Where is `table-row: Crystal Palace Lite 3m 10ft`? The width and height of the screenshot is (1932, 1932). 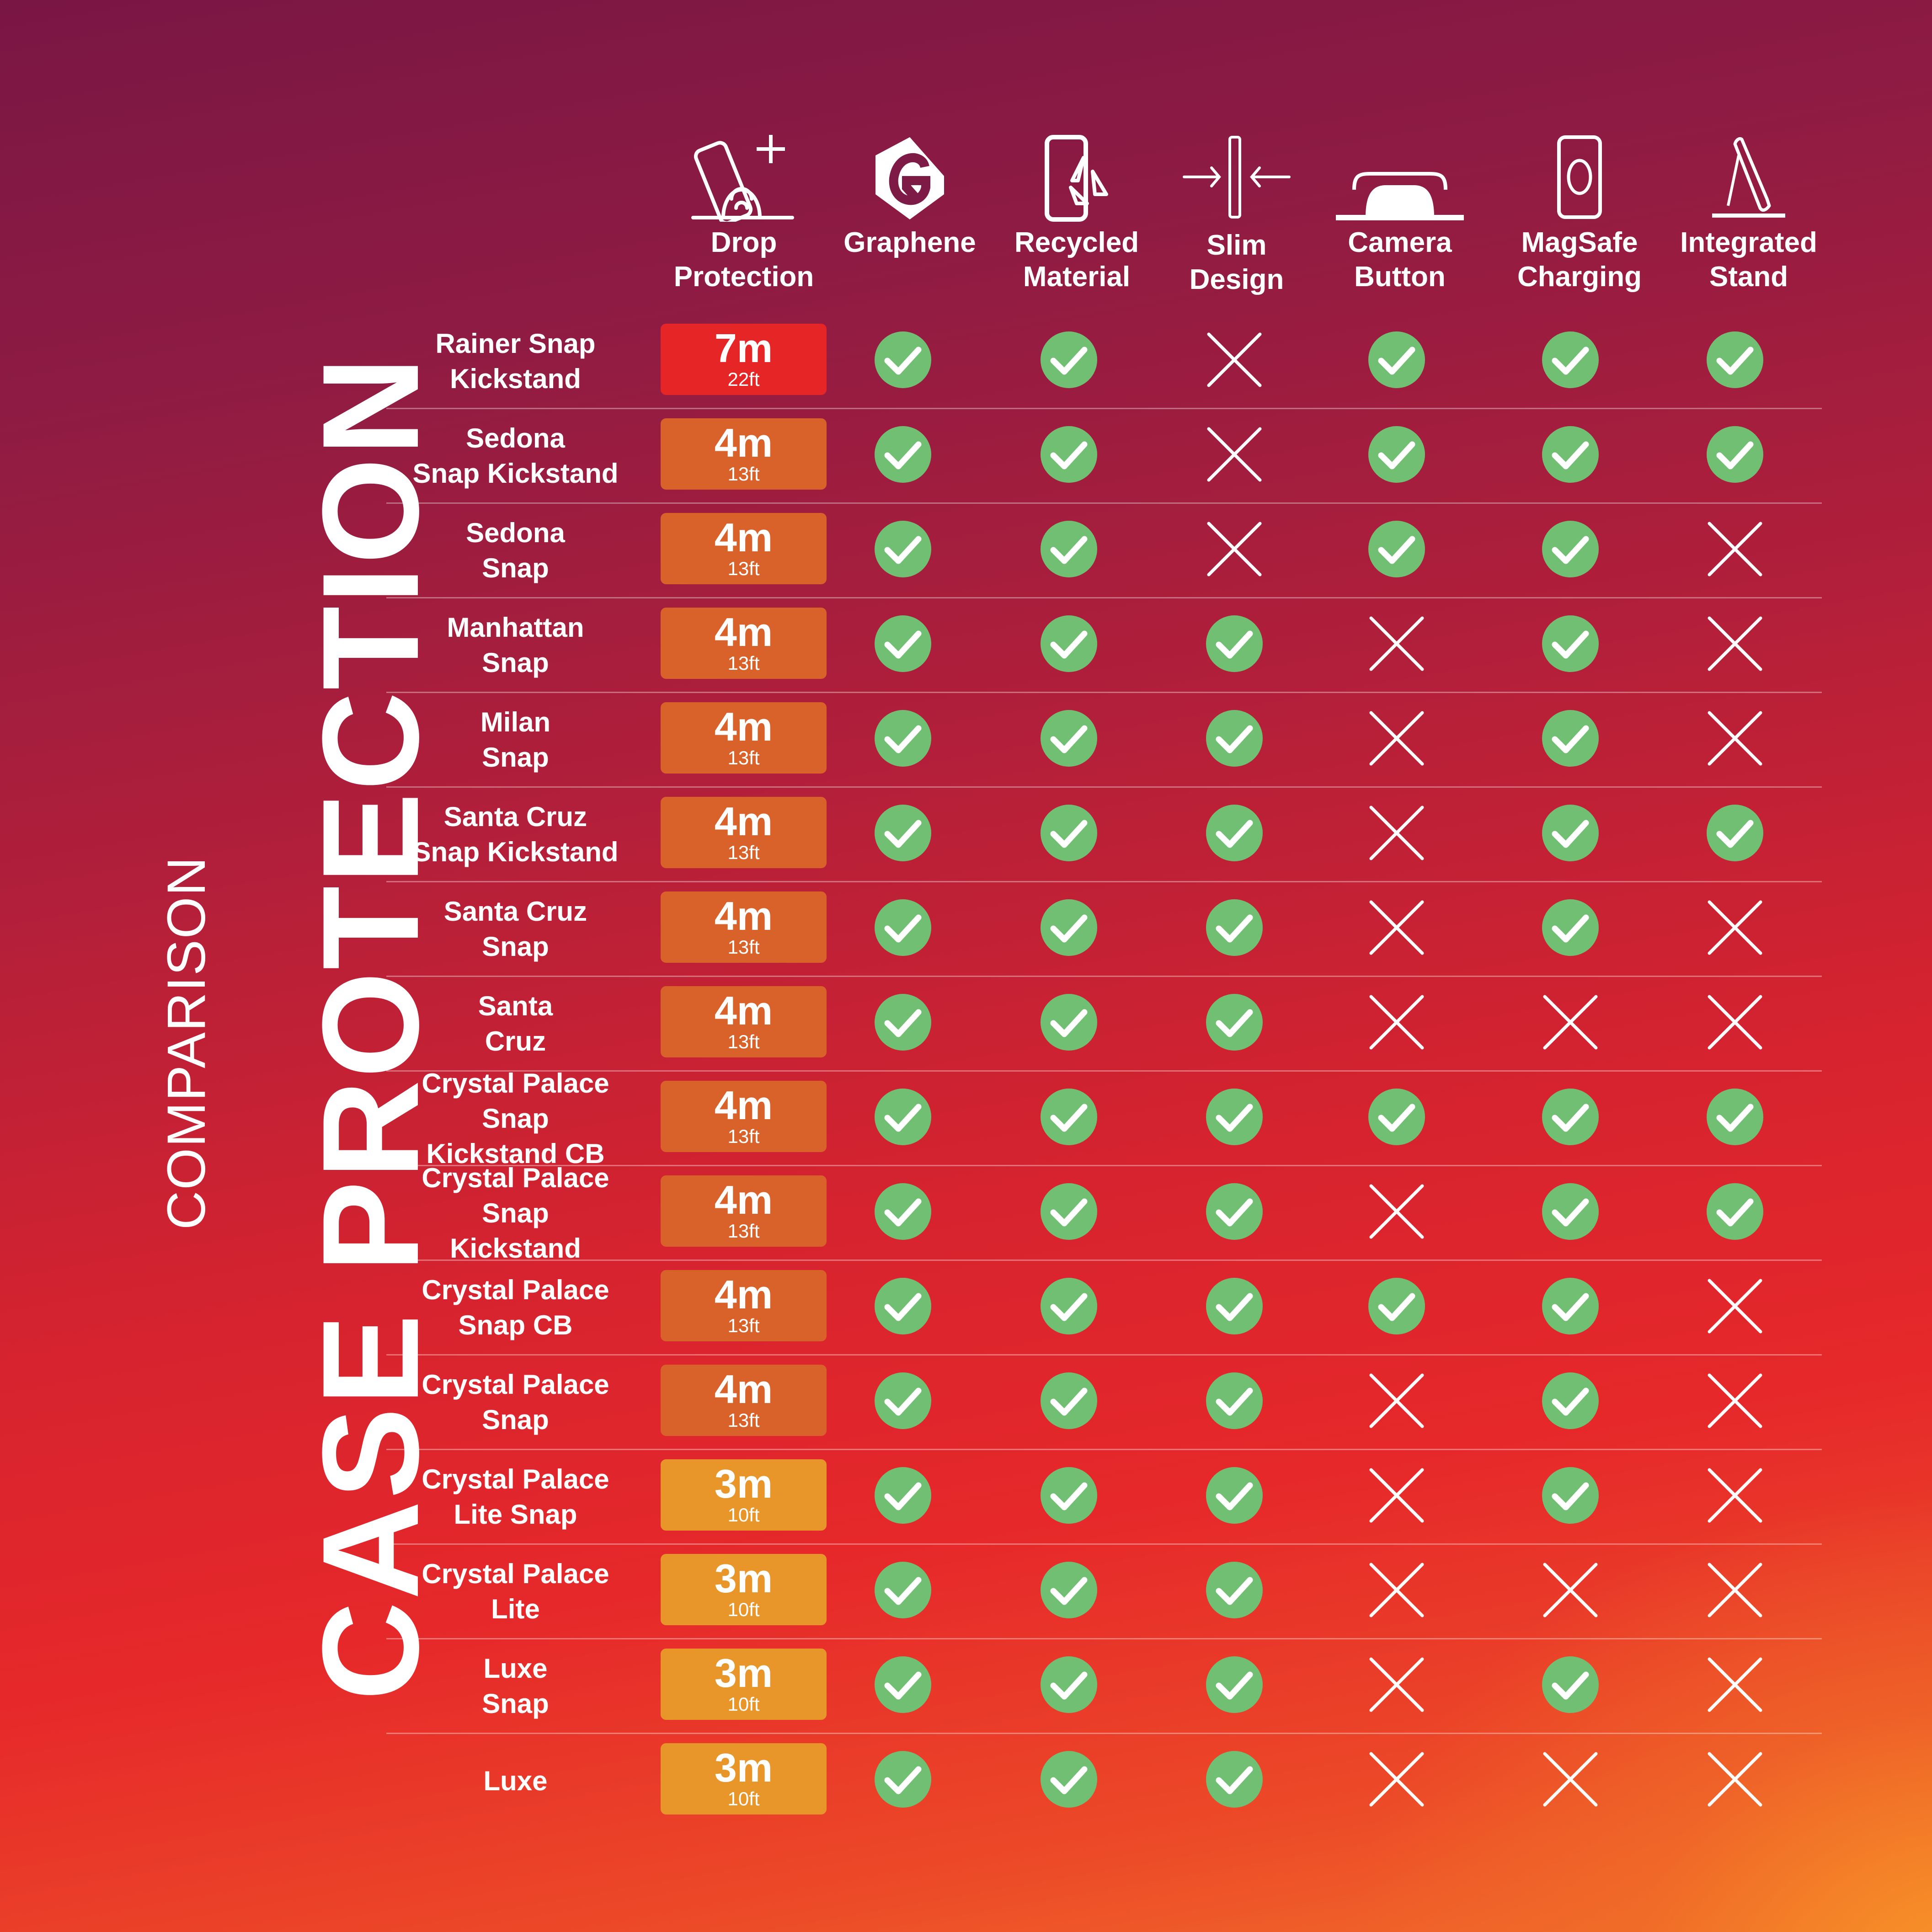 table-row: Crystal Palace Lite 3m 10ft is located at coordinates (1104, 1592).